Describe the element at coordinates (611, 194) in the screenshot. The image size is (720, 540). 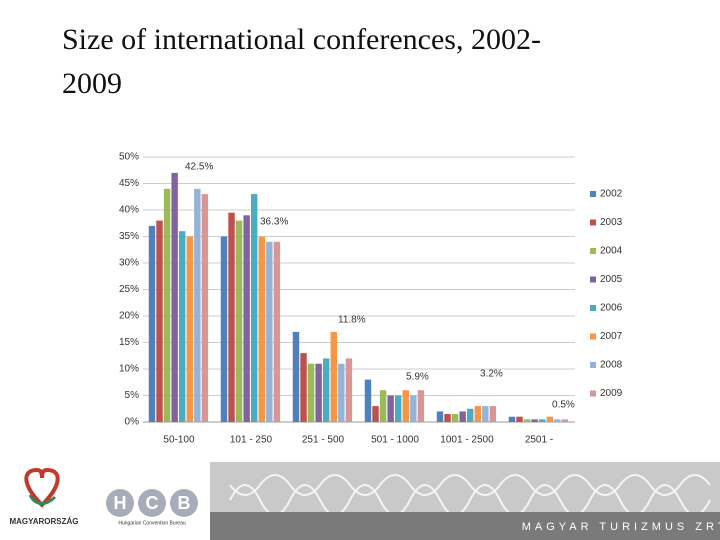
I see `legend-label: 2002` at that location.